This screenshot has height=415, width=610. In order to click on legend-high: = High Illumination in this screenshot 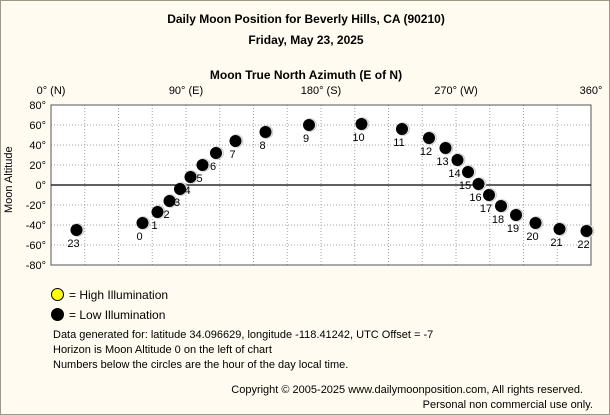, I will do `click(131, 295)`.